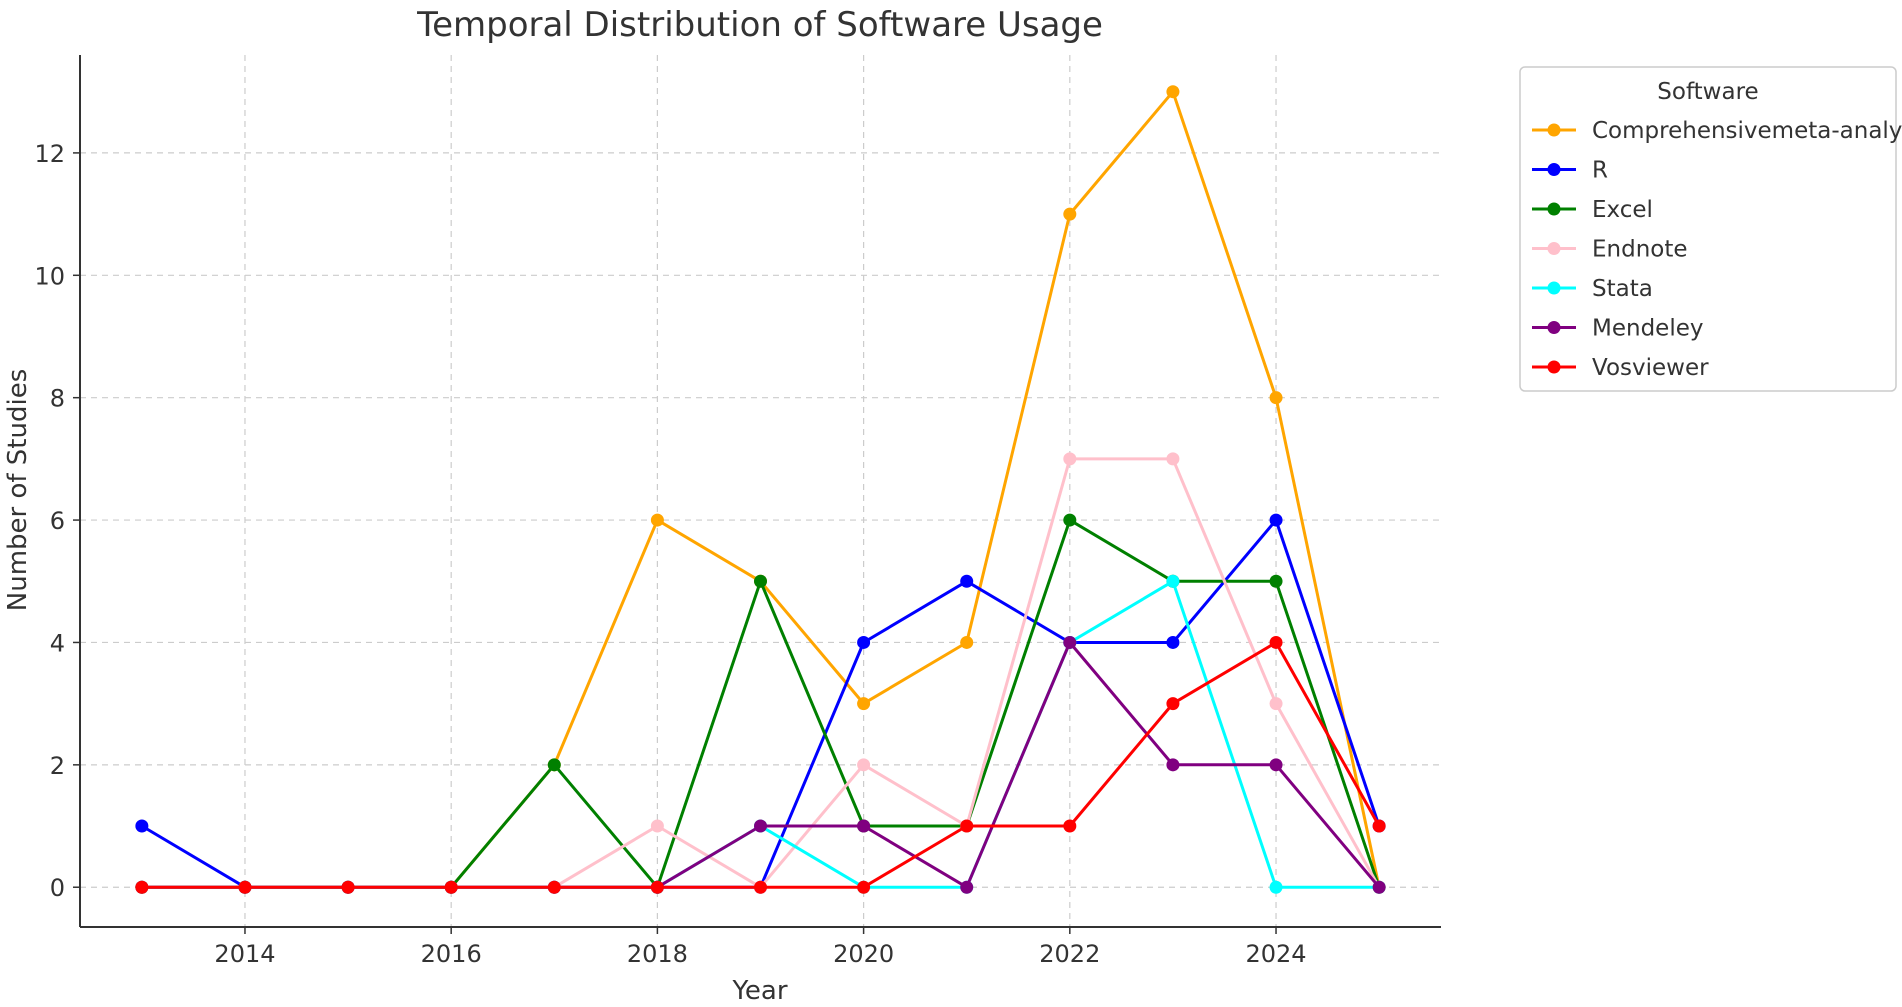 The image size is (1902, 1007). I want to click on y-tick-label: 4, so click(57, 643).